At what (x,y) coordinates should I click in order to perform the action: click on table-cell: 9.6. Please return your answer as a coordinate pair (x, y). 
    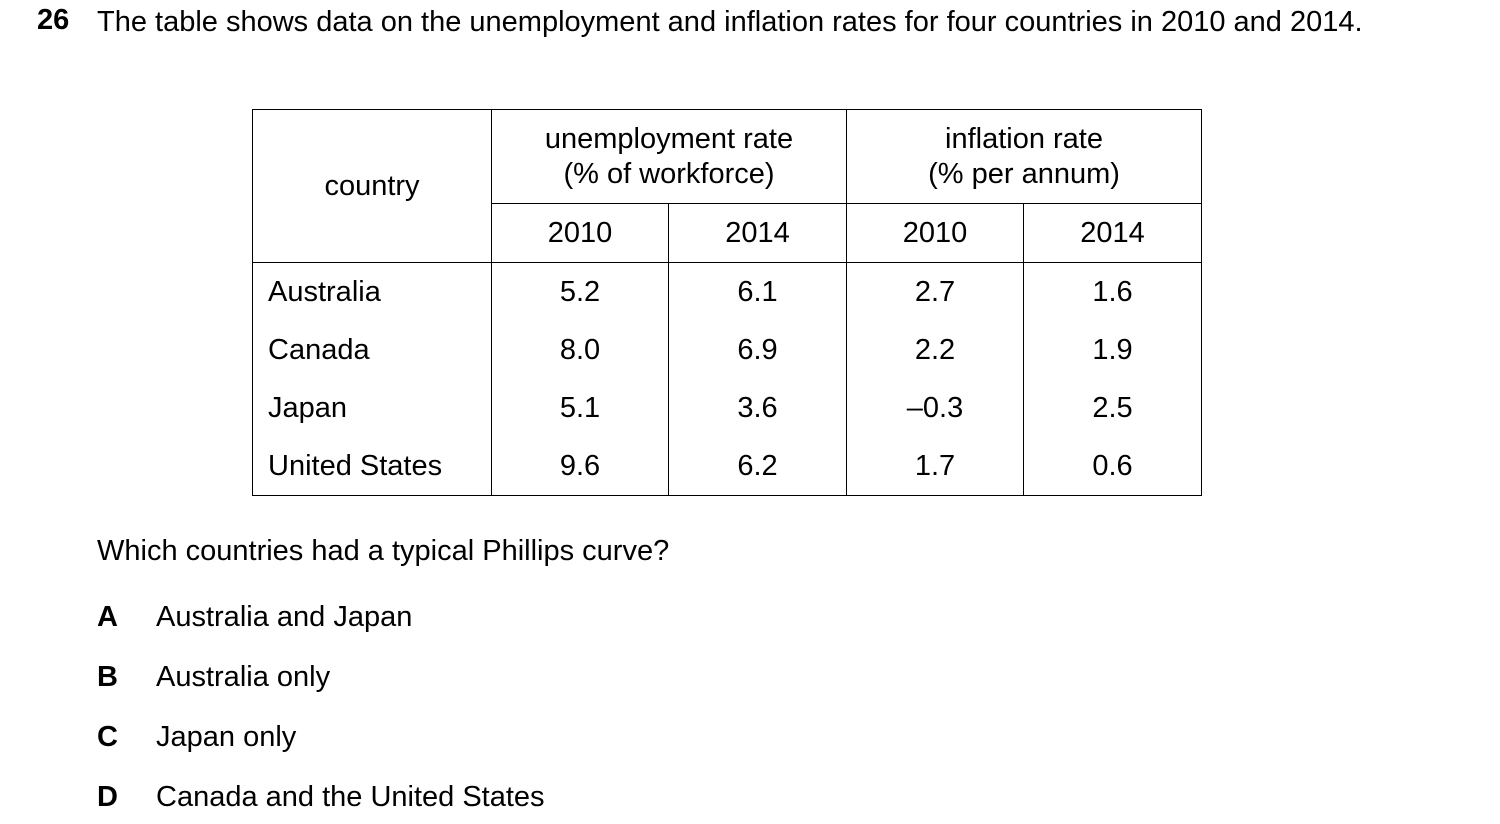
    Looking at the image, I should click on (580, 466).